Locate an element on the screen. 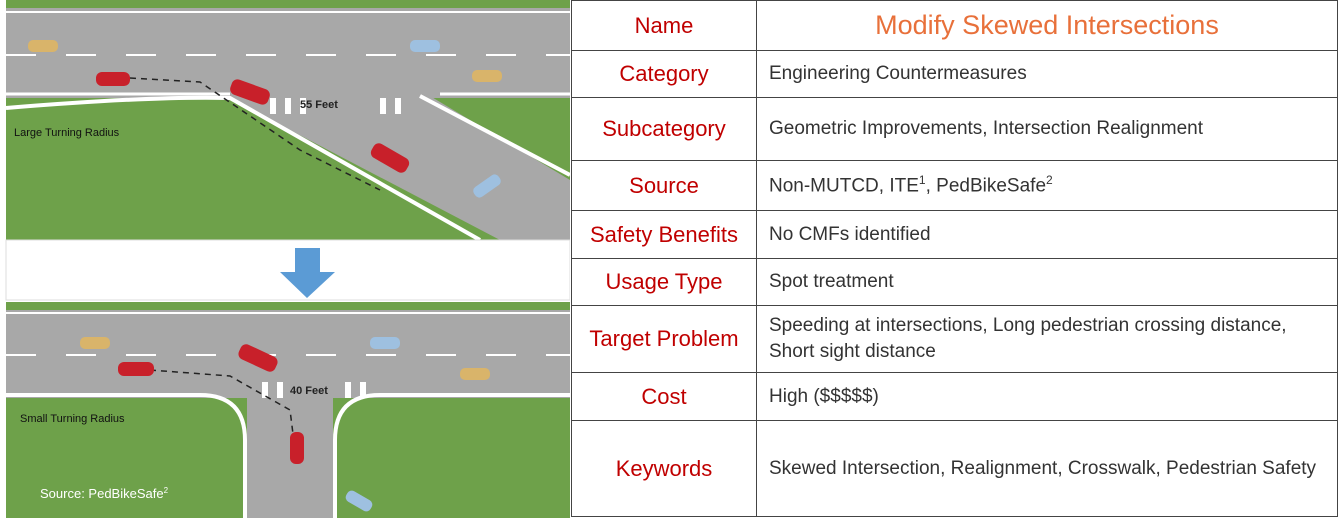 Image resolution: width=1339 pixels, height=518 pixels. row-label: Usage Type is located at coordinates (664, 282).